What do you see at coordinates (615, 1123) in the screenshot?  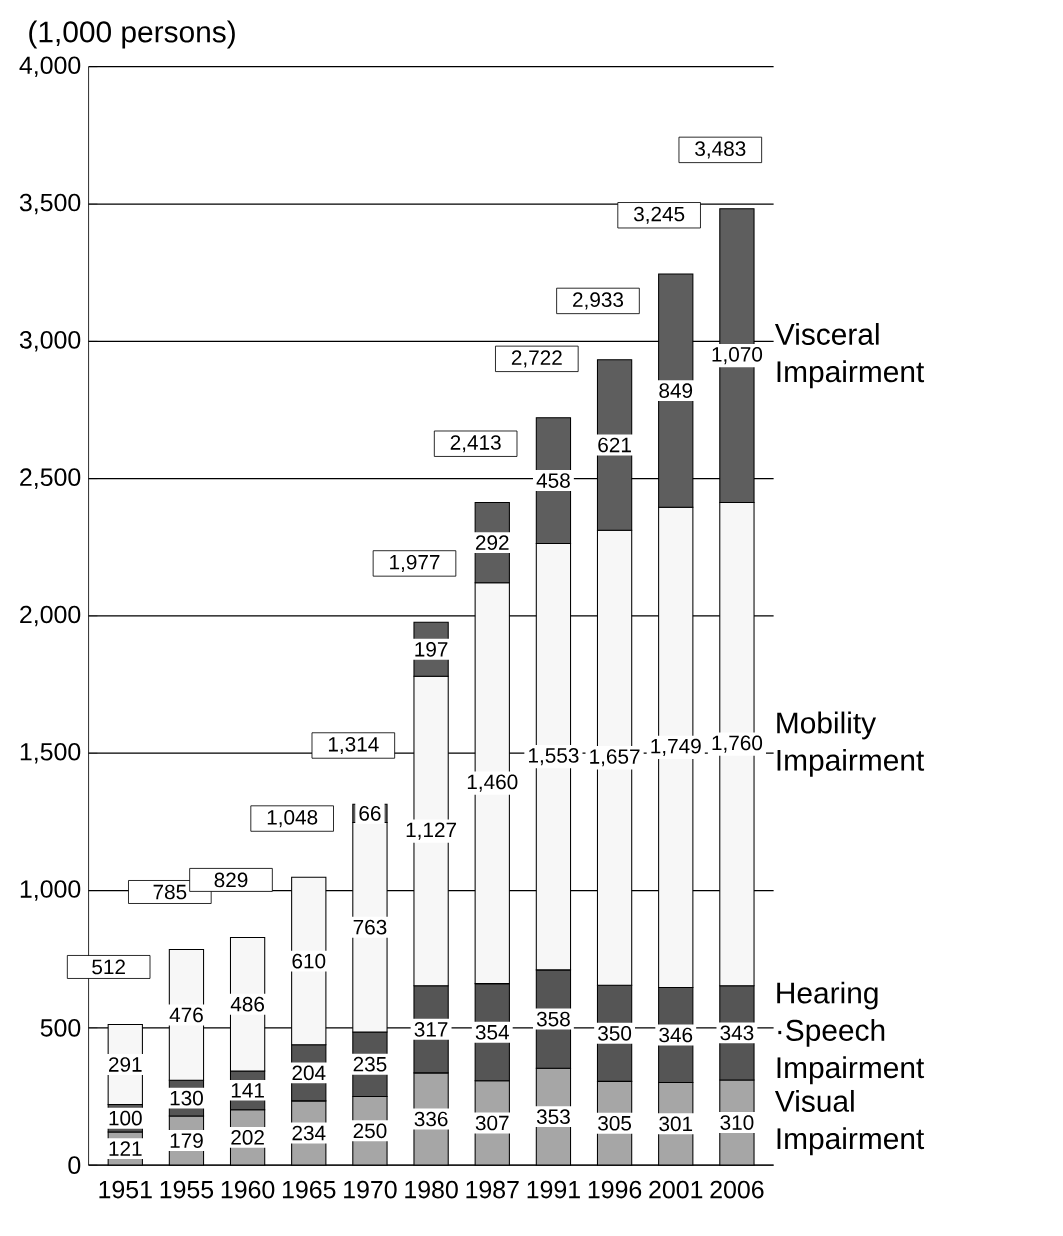 I see `data-label: 305` at bounding box center [615, 1123].